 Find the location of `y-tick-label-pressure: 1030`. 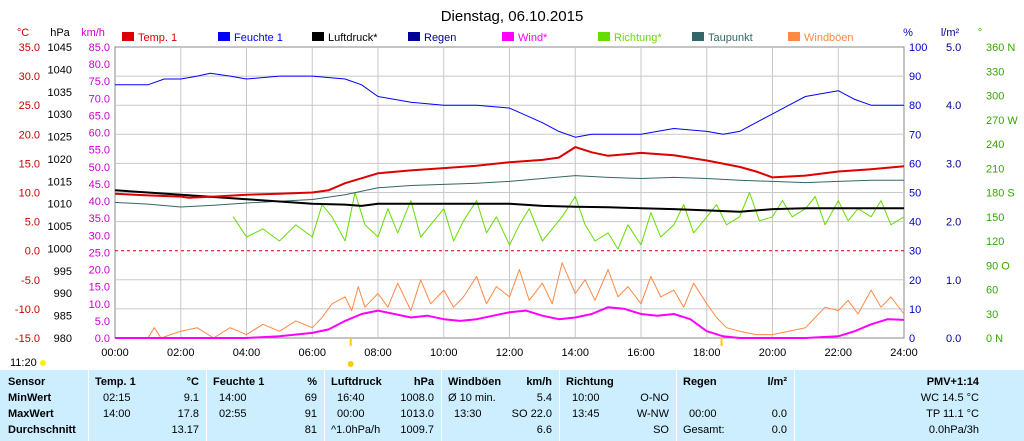

y-tick-label-pressure: 1030 is located at coordinates (60, 115).